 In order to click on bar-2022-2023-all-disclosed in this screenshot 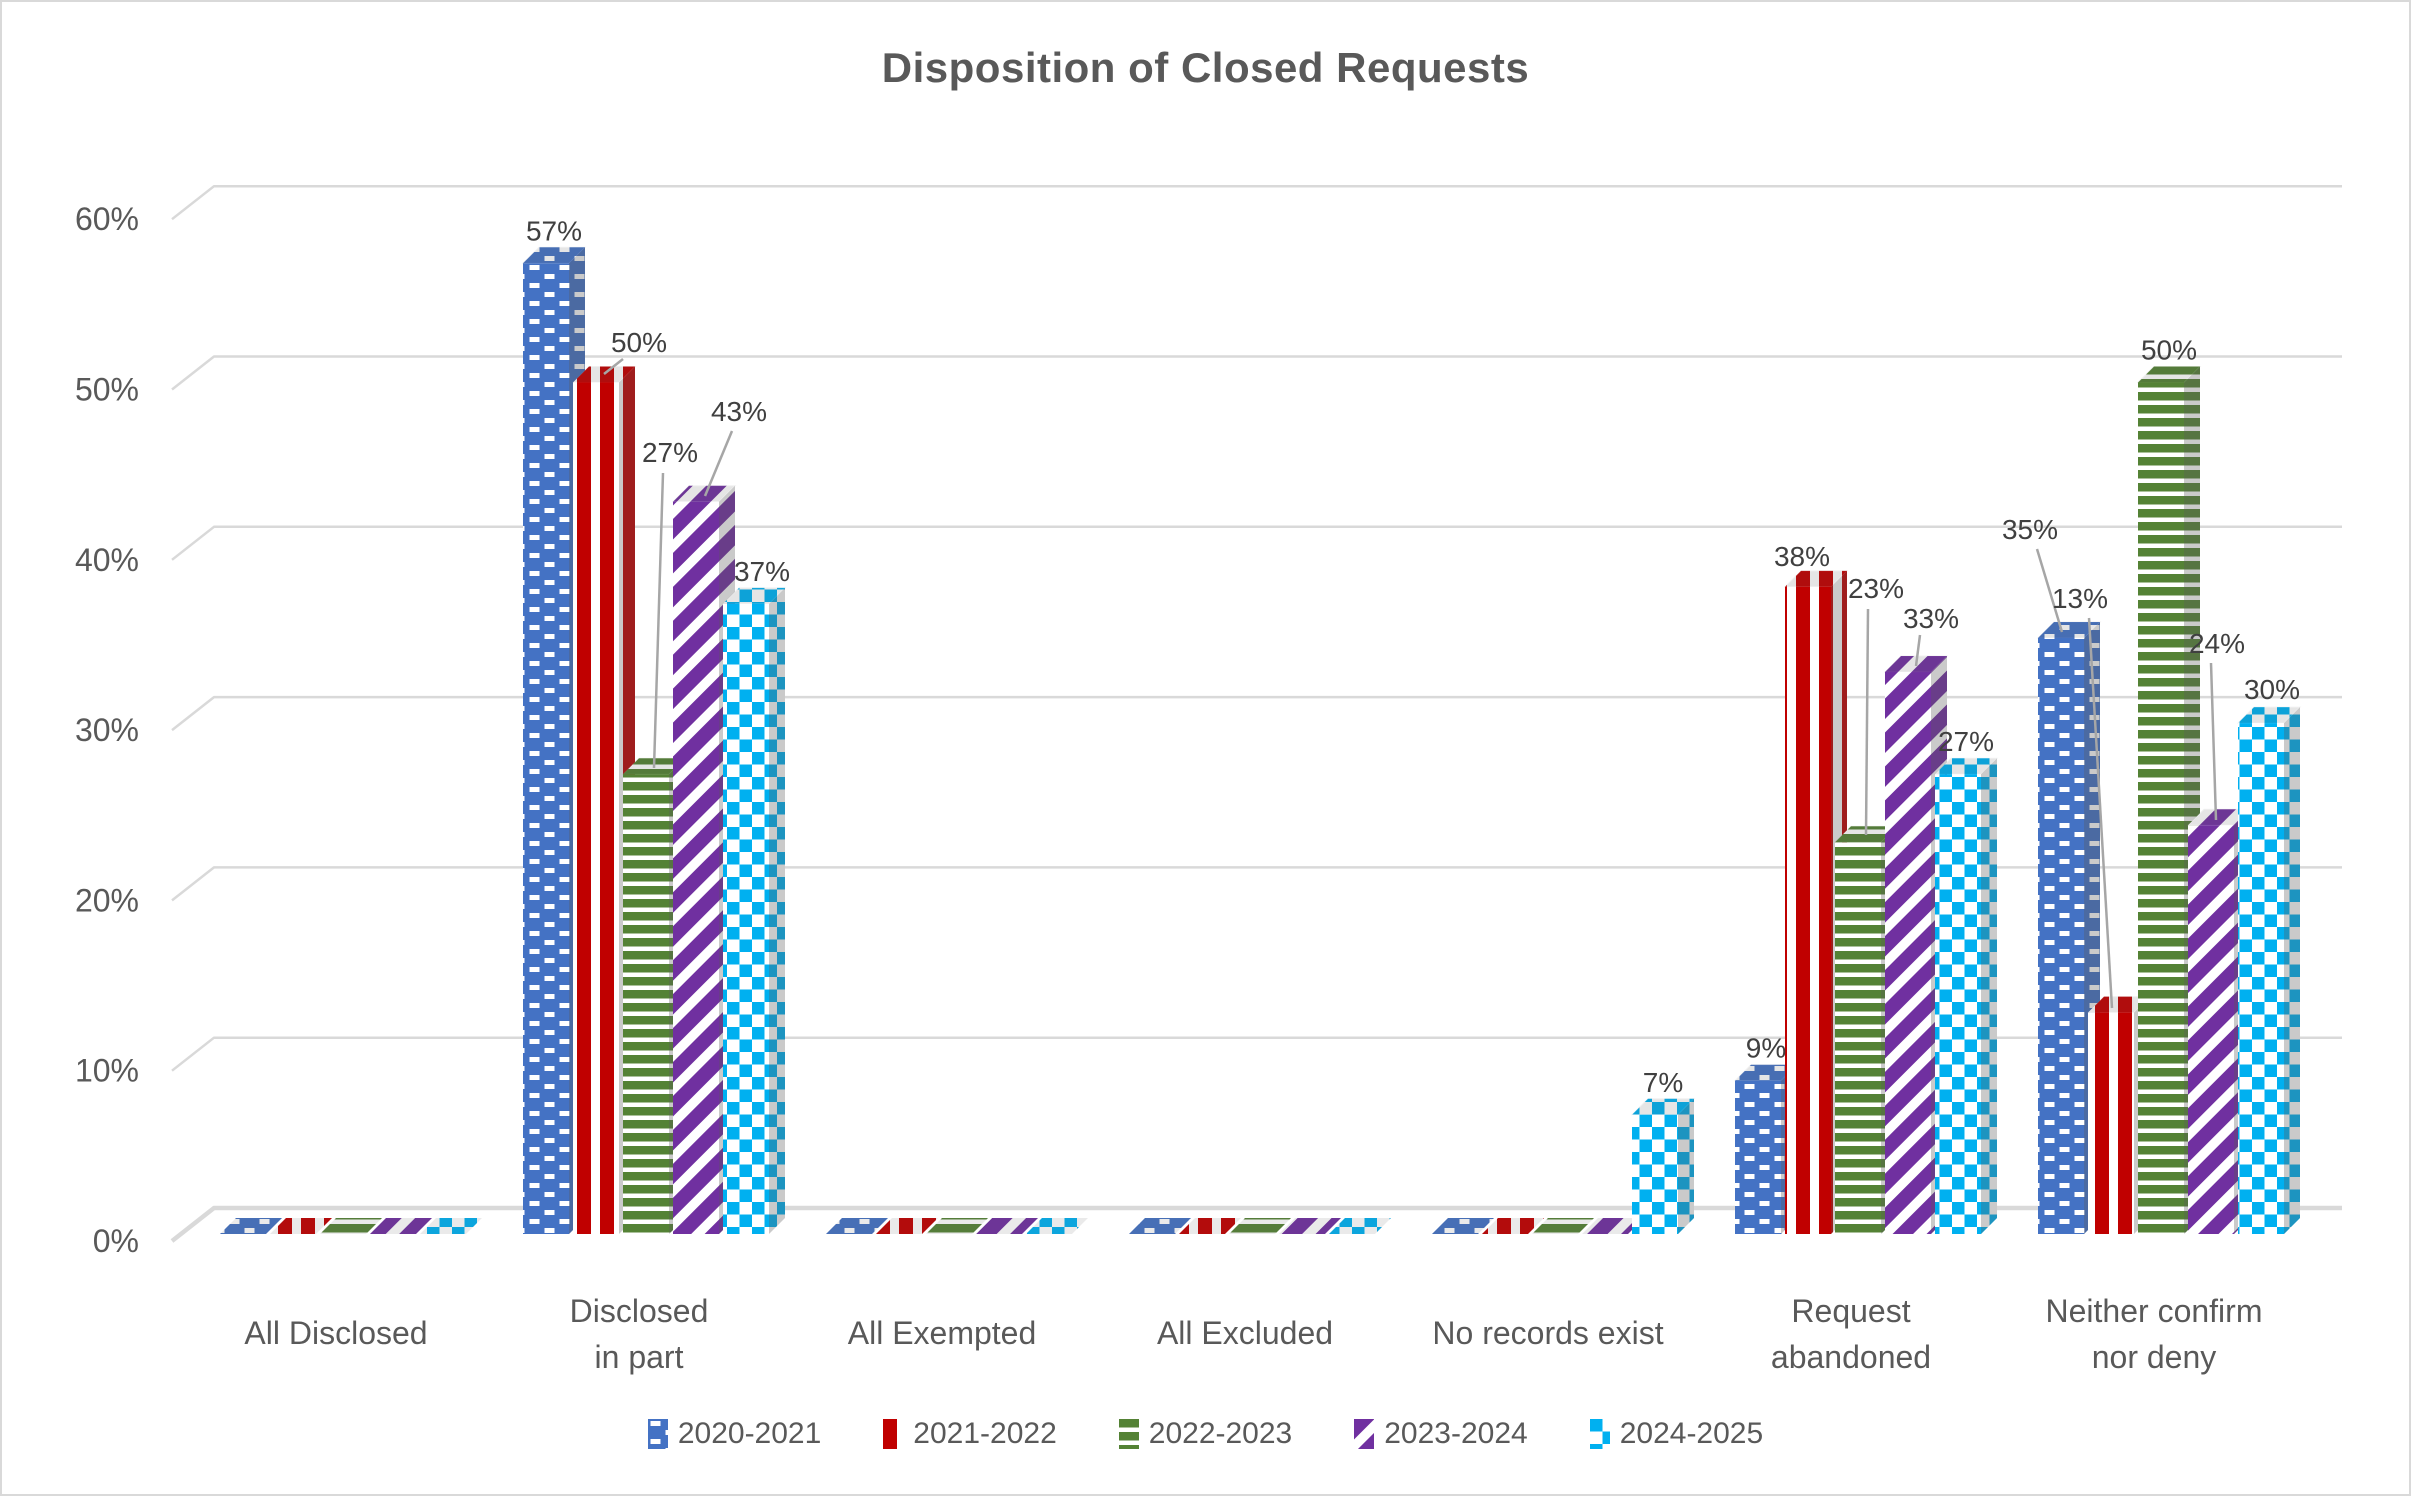, I will do `click(351, 1226)`.